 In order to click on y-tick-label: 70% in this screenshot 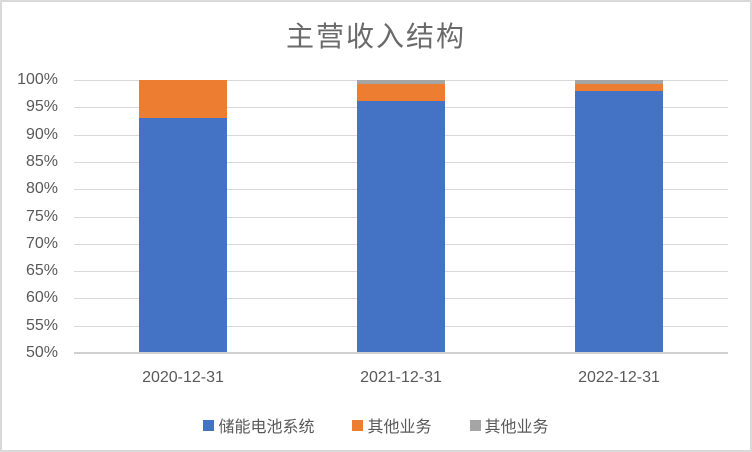, I will do `click(41, 243)`.